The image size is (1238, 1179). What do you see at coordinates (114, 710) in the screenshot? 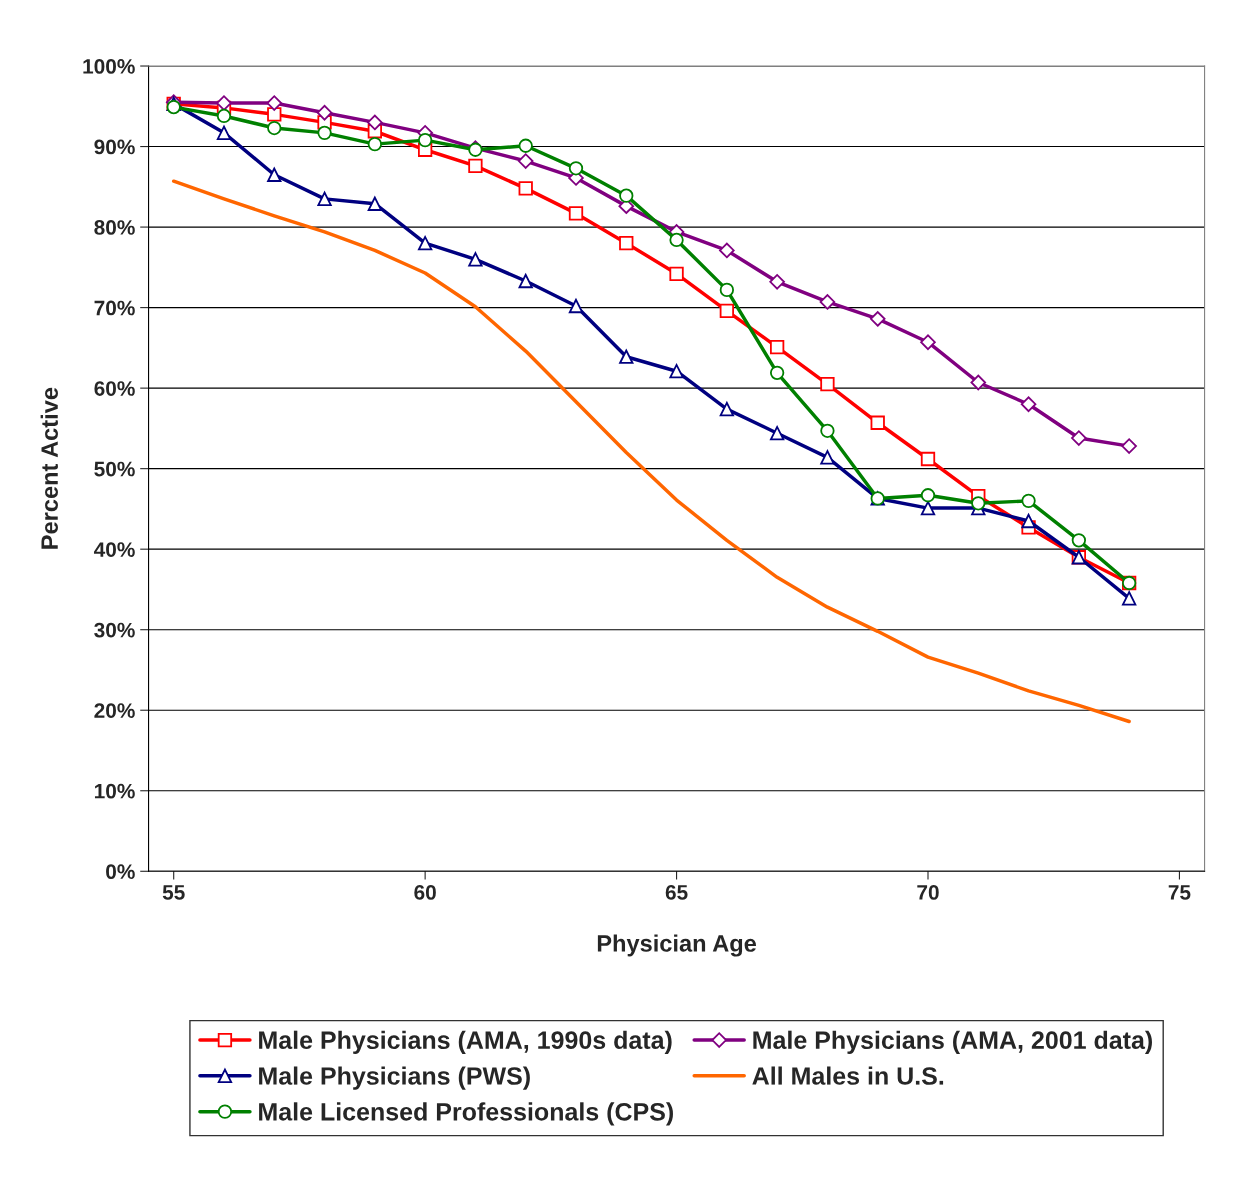
I see `y-tick-label: 20%` at bounding box center [114, 710].